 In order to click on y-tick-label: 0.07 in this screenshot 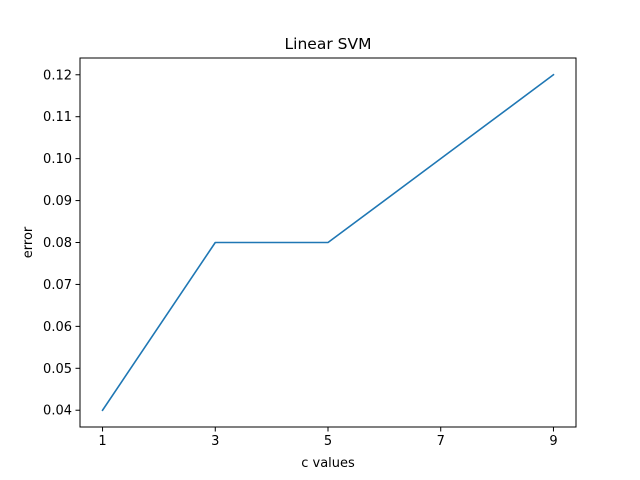, I will do `click(57, 285)`.